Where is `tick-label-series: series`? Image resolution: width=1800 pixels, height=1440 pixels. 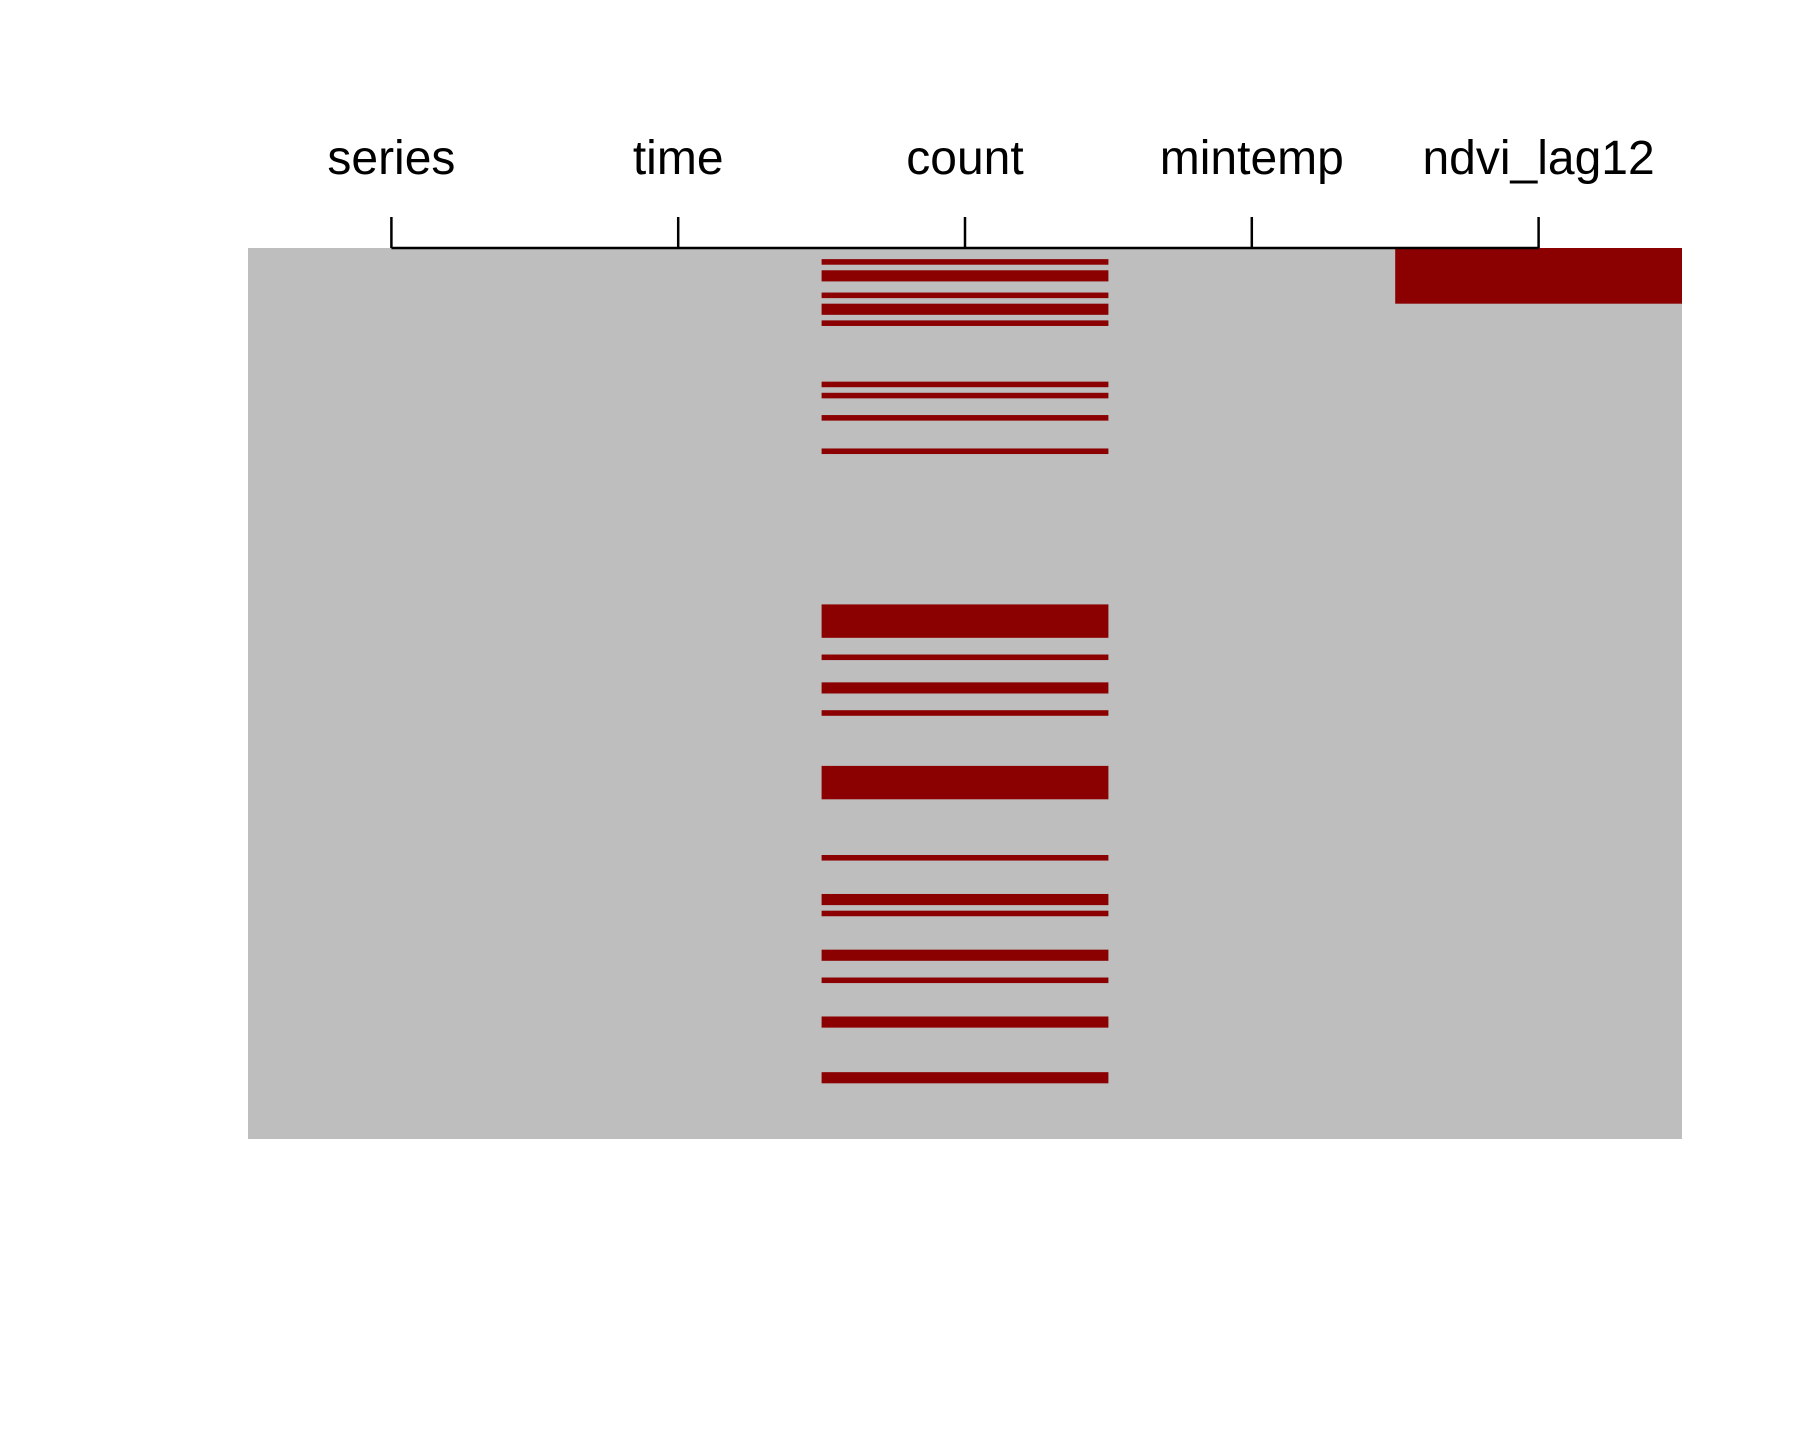
tick-label-series: series is located at coordinates (391, 158).